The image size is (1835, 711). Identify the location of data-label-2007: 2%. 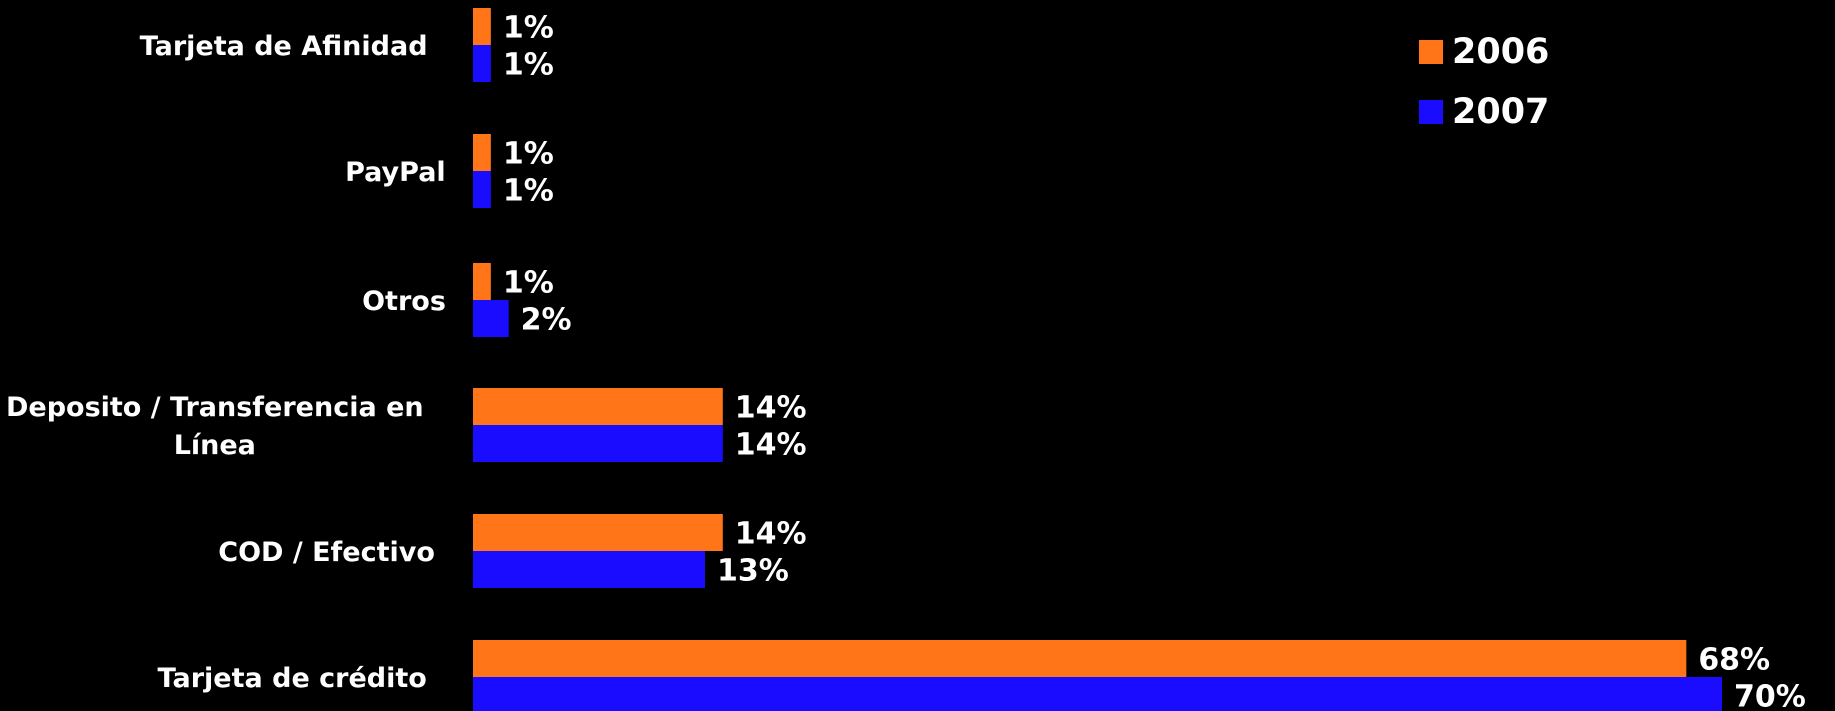
(546, 320).